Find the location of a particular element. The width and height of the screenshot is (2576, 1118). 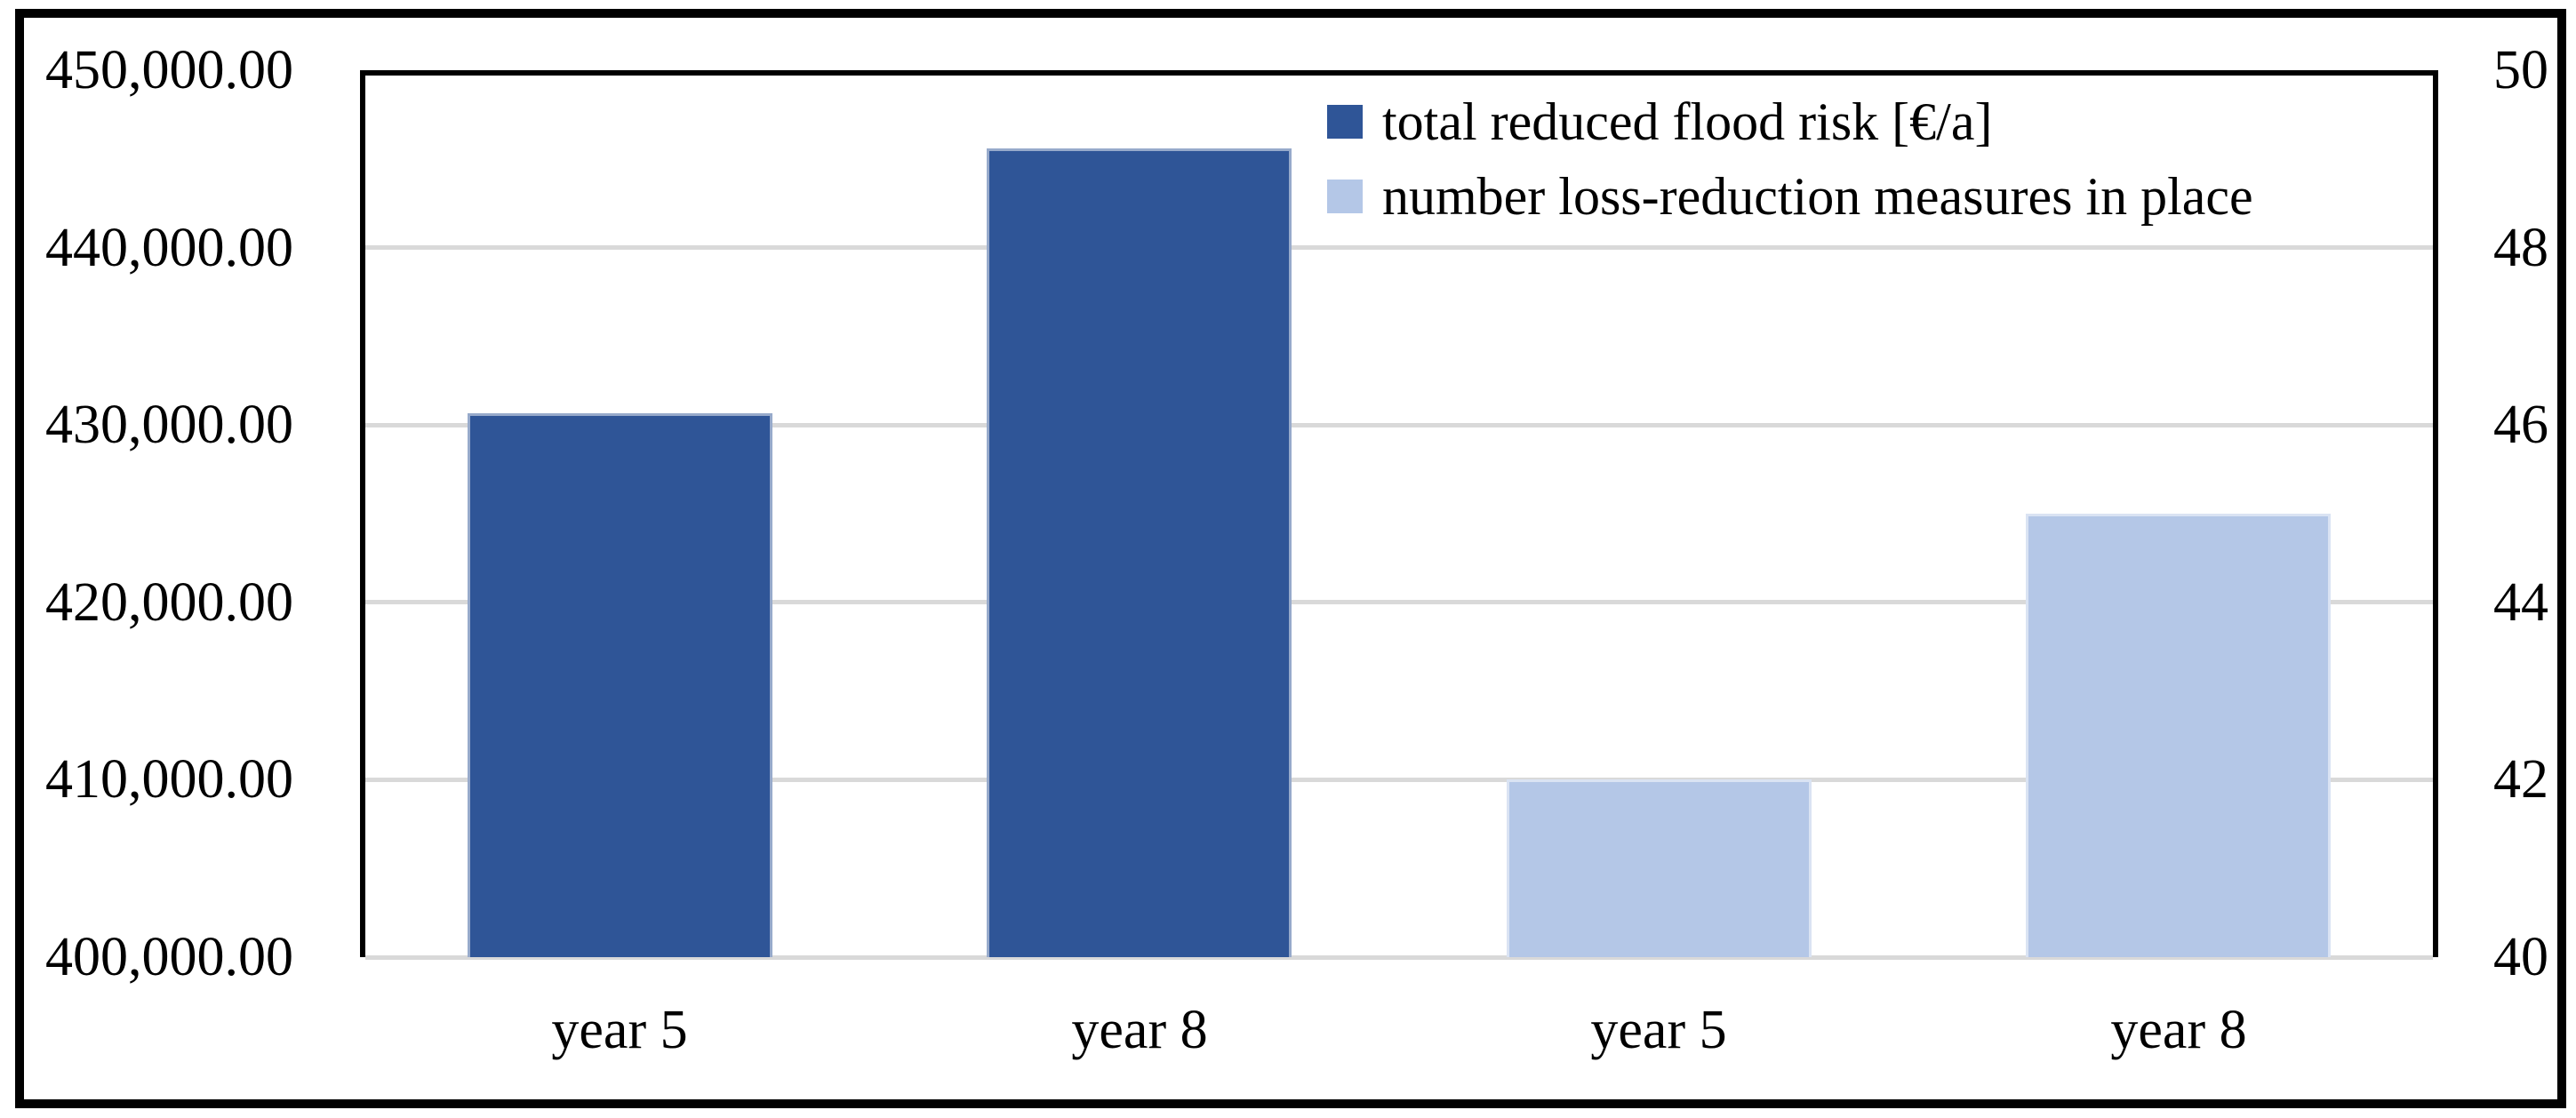

left-axis-tick-label: 440,000.00 is located at coordinates (169, 248).